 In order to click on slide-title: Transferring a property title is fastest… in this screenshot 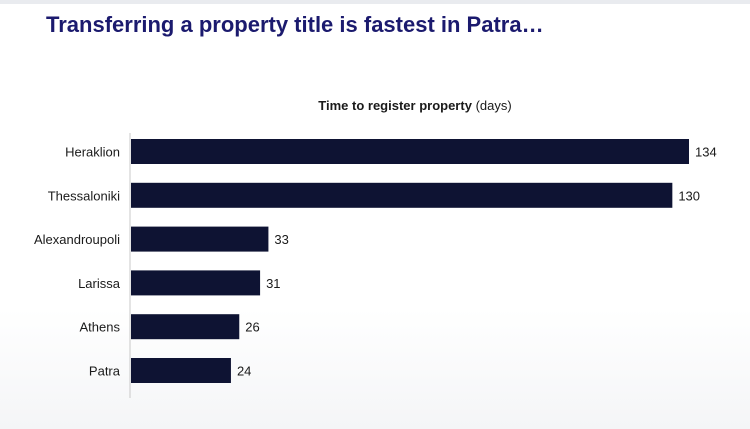, I will do `click(295, 24)`.